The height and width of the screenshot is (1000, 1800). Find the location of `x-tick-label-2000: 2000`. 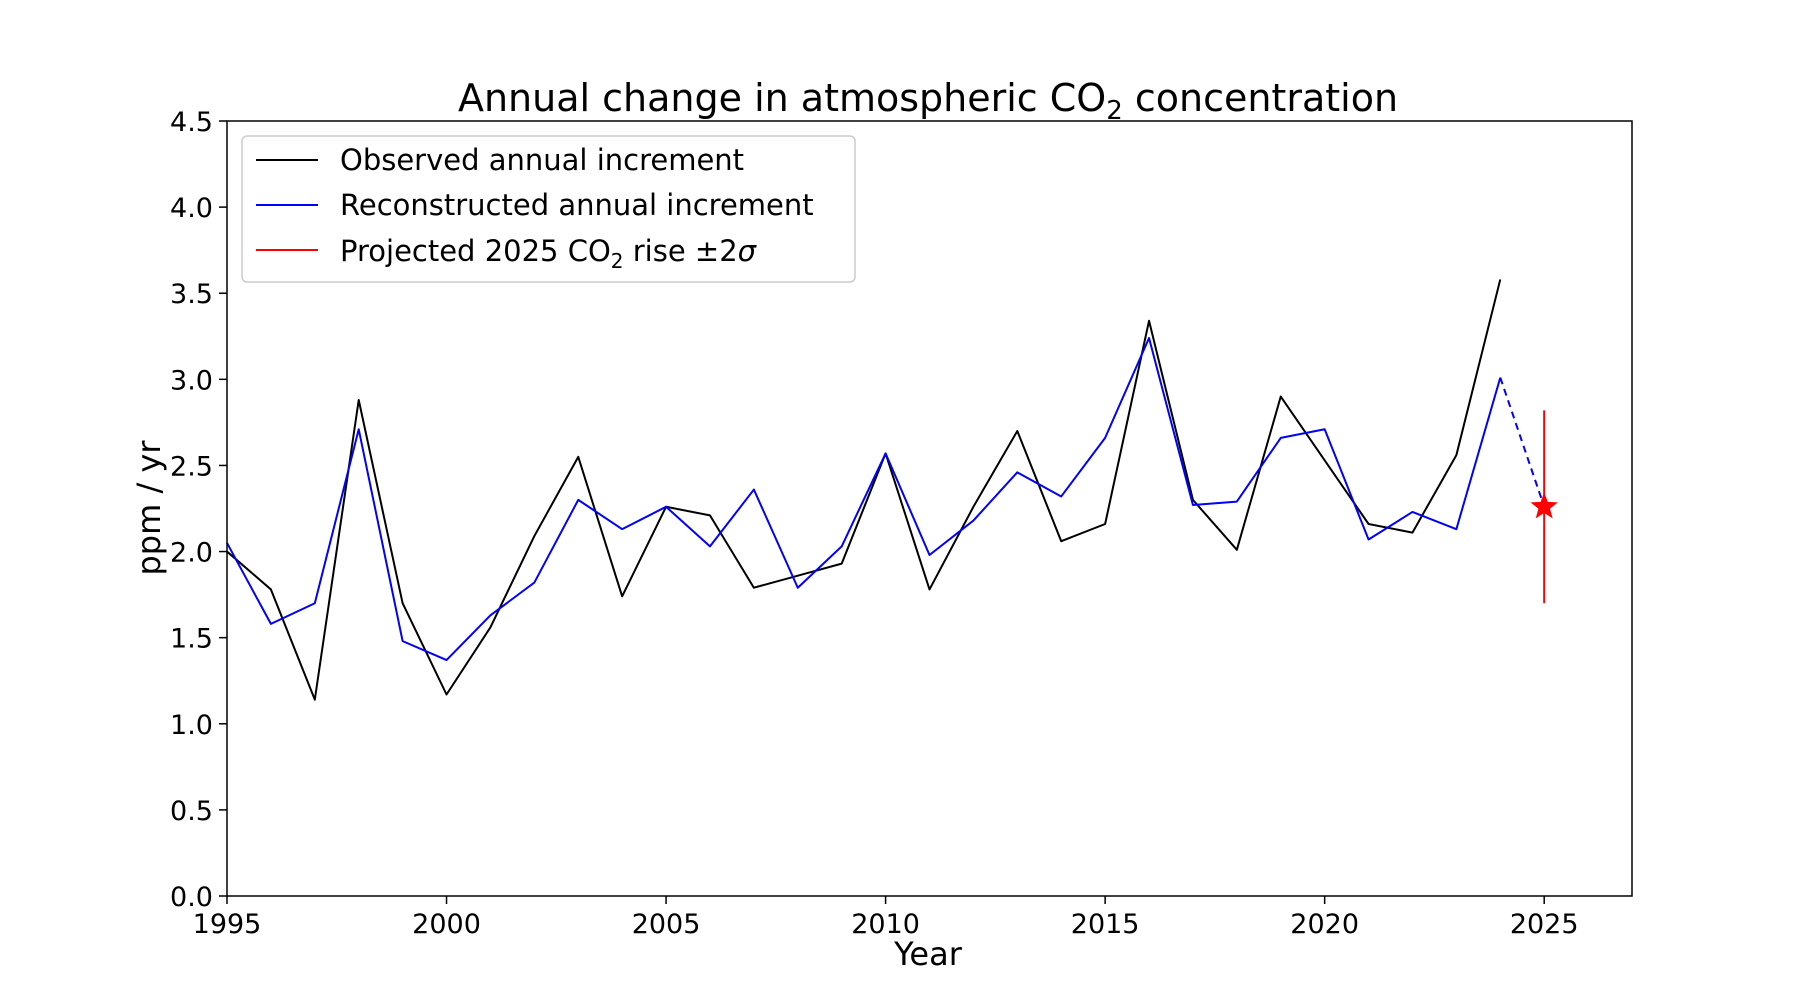

x-tick-label-2000: 2000 is located at coordinates (446, 924).